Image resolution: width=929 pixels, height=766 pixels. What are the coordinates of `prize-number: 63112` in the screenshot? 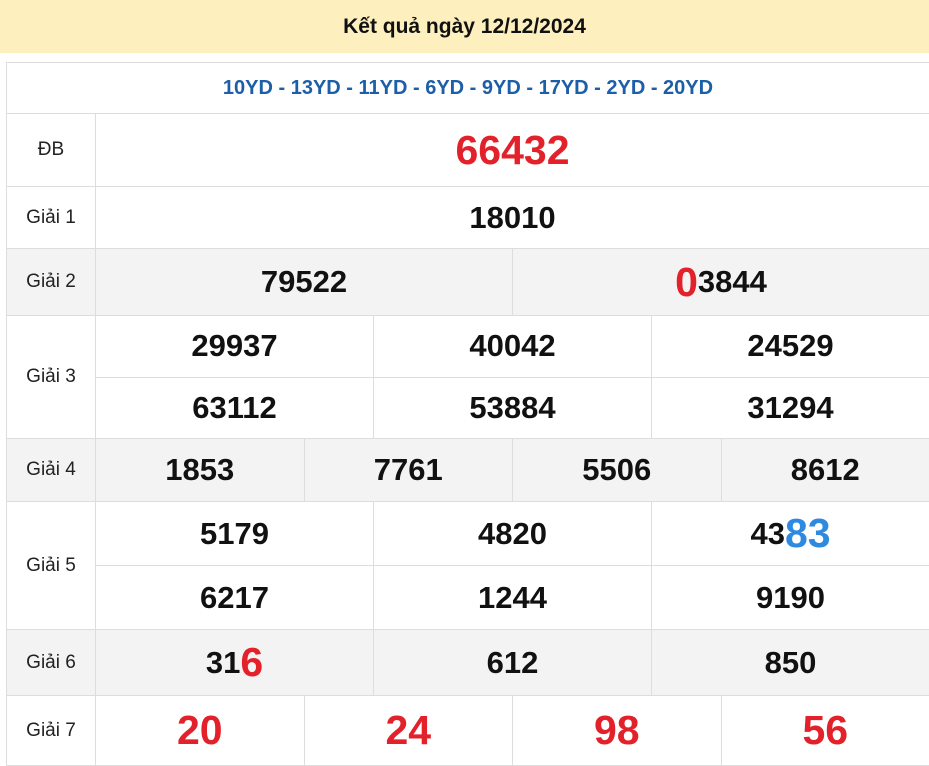 It's located at (234, 408).